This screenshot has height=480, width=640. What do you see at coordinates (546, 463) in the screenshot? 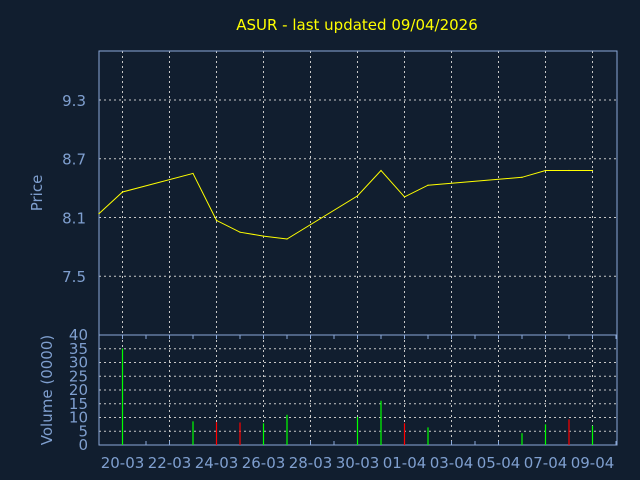
I see `x-tick-label: 07-04` at bounding box center [546, 463].